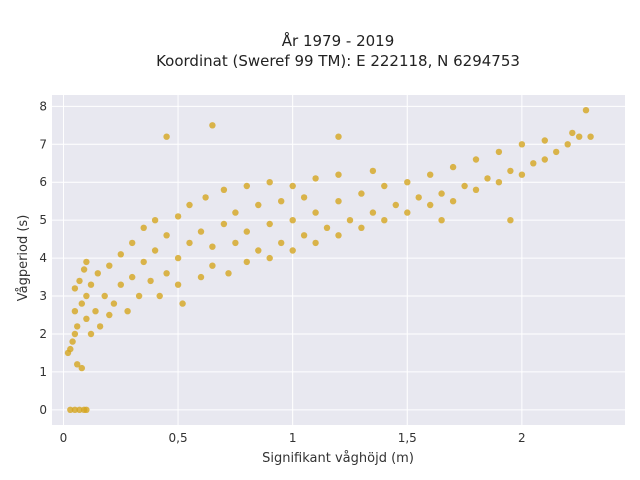 The height and width of the screenshot is (480, 640). I want to click on y-axis-ticks: 0 1 2 3 4 5 6 7 8, so click(43, 257).